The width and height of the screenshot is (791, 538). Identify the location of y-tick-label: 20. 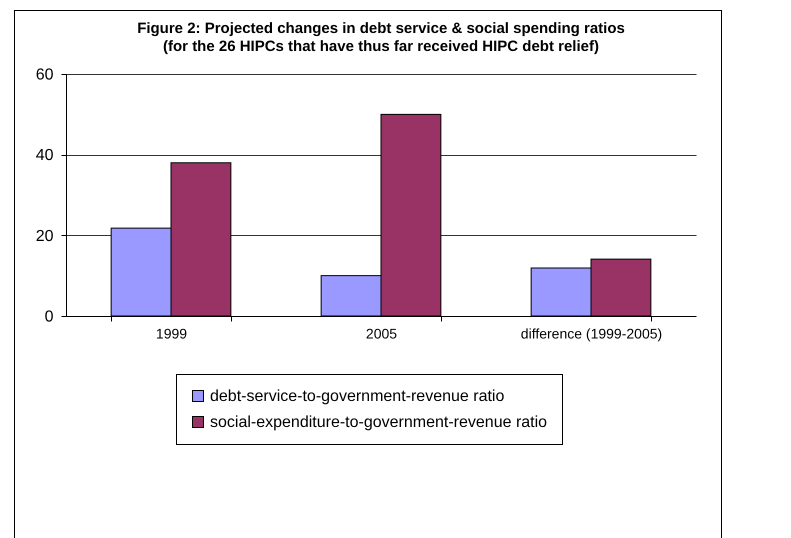
(45, 236).